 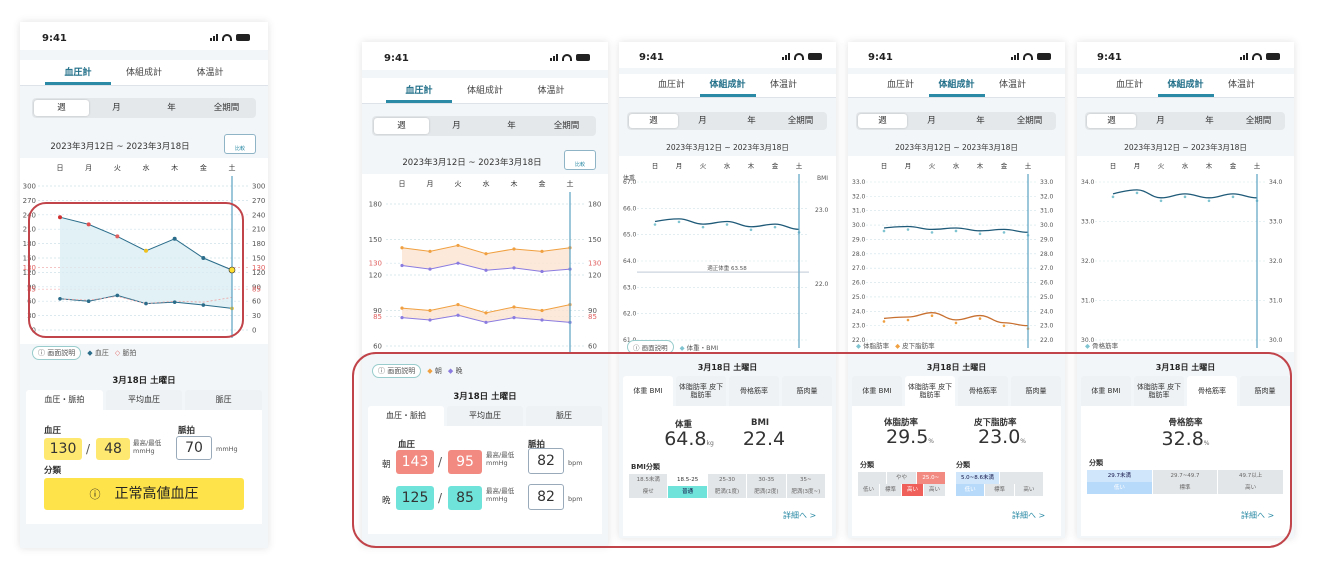 I want to click on device-tabs: 血圧計 体組成計 体温計, so click(x=485, y=91).